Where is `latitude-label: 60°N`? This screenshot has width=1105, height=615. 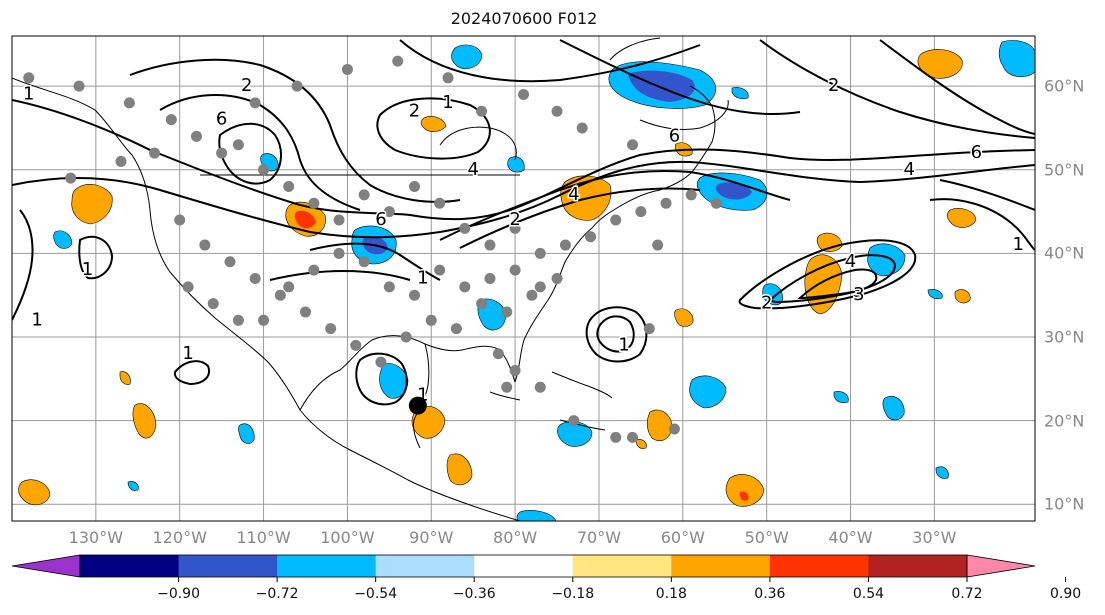 latitude-label: 60°N is located at coordinates (1064, 86).